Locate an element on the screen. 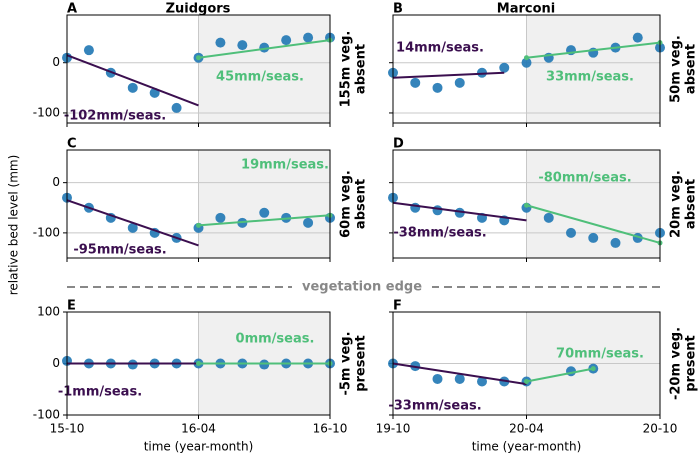  separator-label: vegetation edge is located at coordinates (362, 287).